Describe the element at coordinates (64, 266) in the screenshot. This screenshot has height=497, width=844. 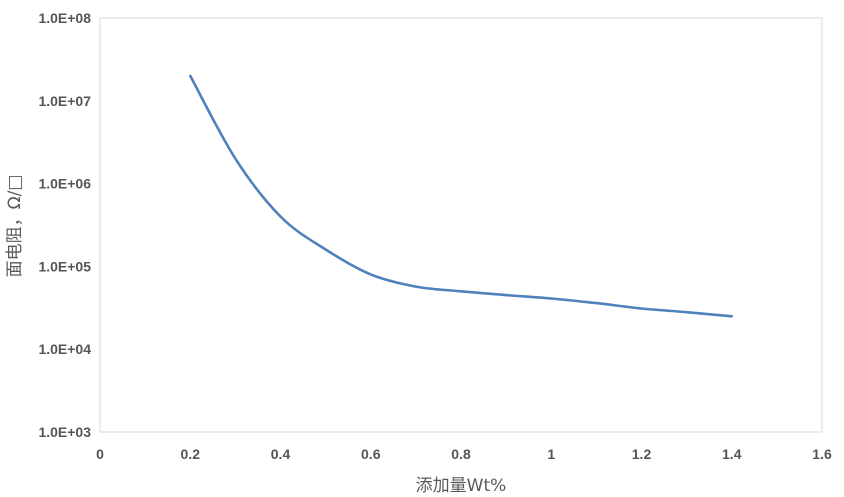
I see `y-tick-label: 1.0E+05` at that location.